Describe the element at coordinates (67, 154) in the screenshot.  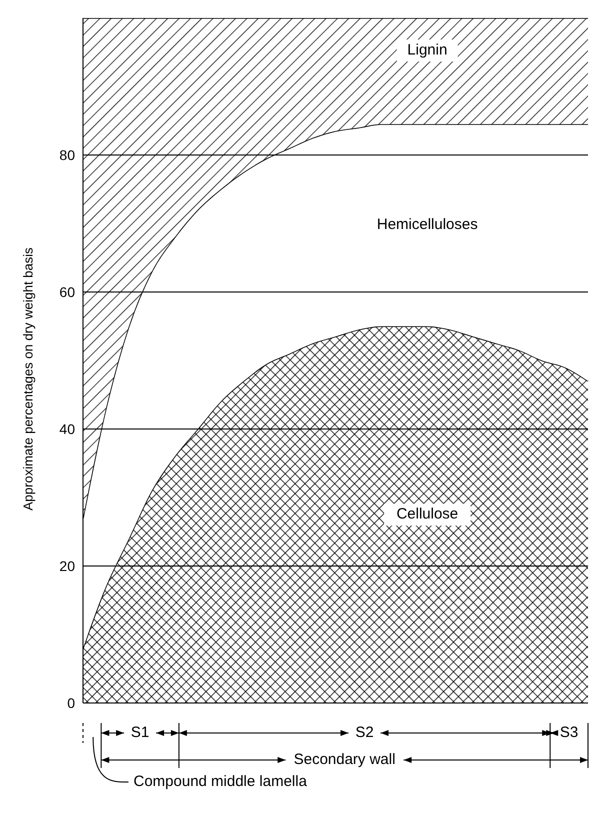
I see `y-tick-label: 80` at that location.